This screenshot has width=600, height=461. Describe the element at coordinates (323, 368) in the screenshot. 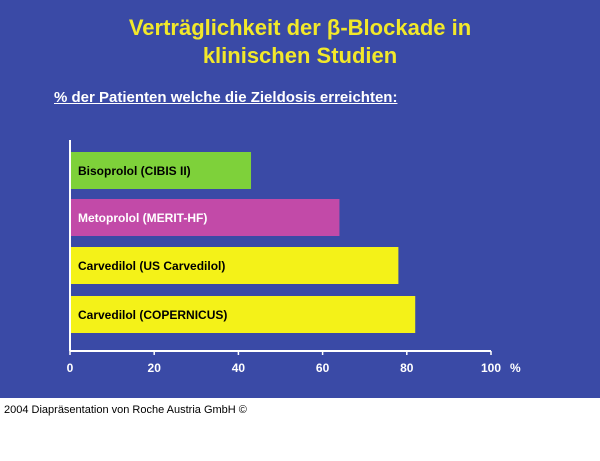

I see `x-tick-label-60: 60` at that location.